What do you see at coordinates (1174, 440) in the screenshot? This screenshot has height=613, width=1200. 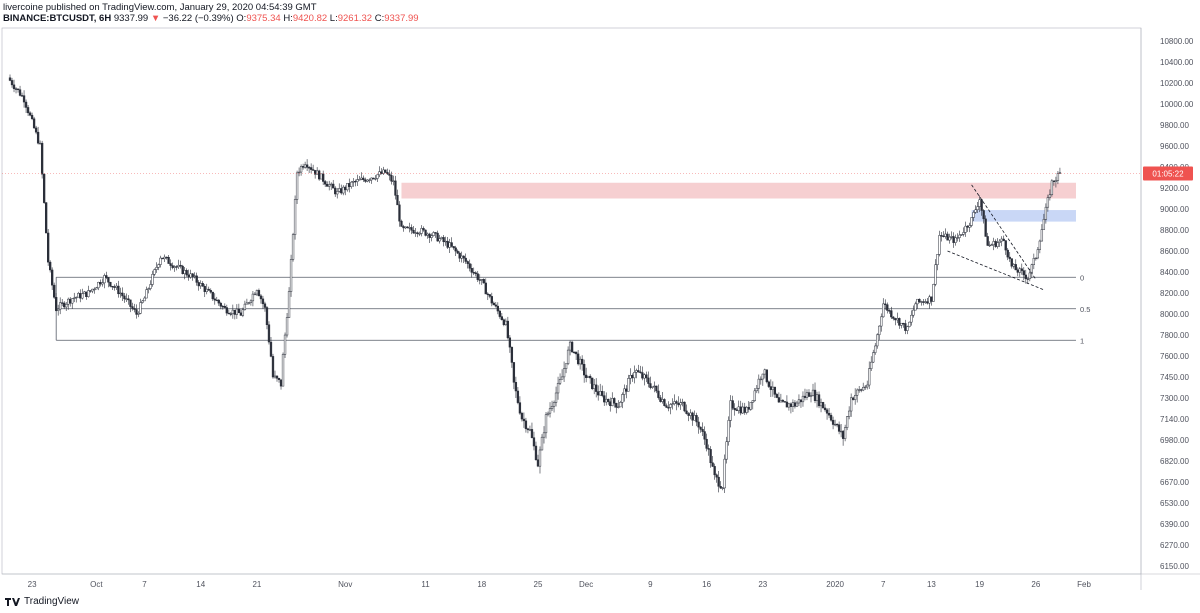 I see `y-tick-label: 6980.00` at bounding box center [1174, 440].